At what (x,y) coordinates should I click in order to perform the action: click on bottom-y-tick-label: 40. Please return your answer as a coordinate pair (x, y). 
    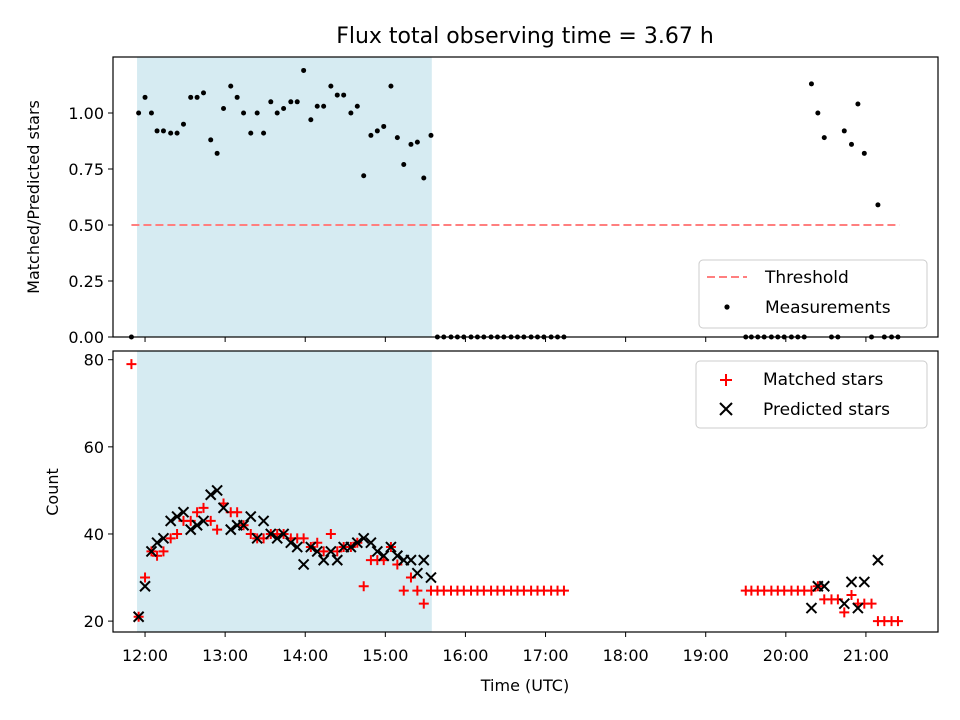
    Looking at the image, I should click on (94, 534).